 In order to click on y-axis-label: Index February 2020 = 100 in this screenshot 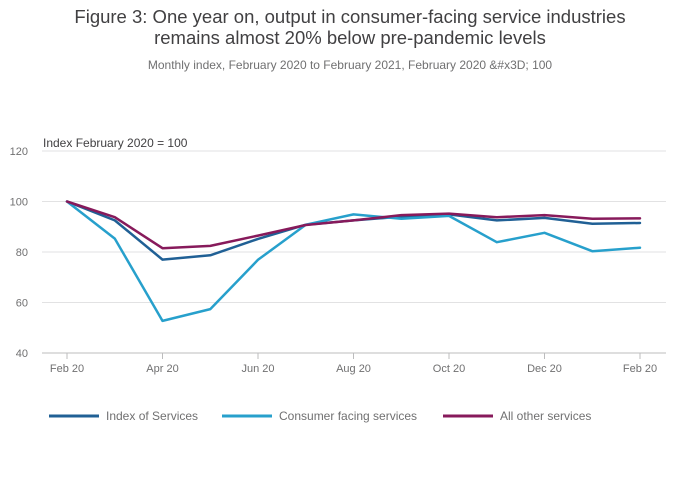, I will do `click(115, 143)`.